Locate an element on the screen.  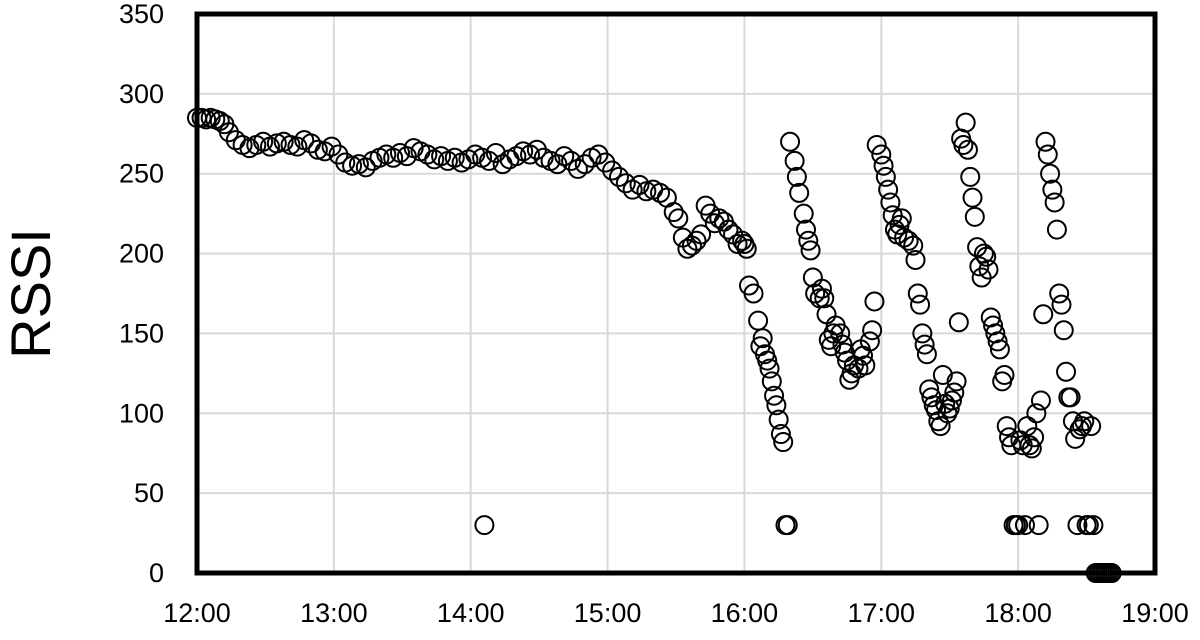
y-axis-tick-labels: 0 50 100 150 200 250 300 350 is located at coordinates (141, 294).